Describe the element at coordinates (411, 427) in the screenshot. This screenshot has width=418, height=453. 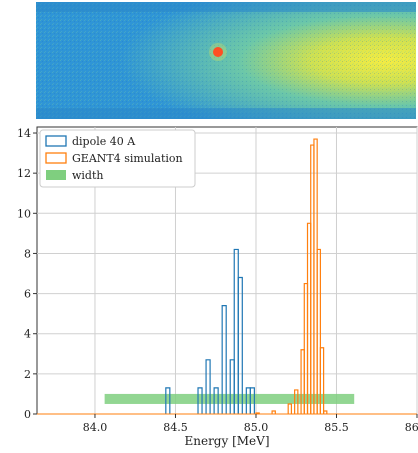
I see `x-tick-label: 86.0` at that location.